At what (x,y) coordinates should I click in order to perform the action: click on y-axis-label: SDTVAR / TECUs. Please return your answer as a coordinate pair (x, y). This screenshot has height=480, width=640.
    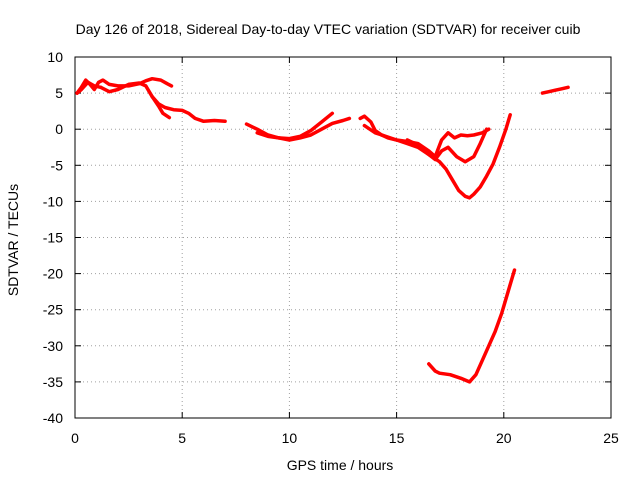
    Looking at the image, I should click on (13, 240).